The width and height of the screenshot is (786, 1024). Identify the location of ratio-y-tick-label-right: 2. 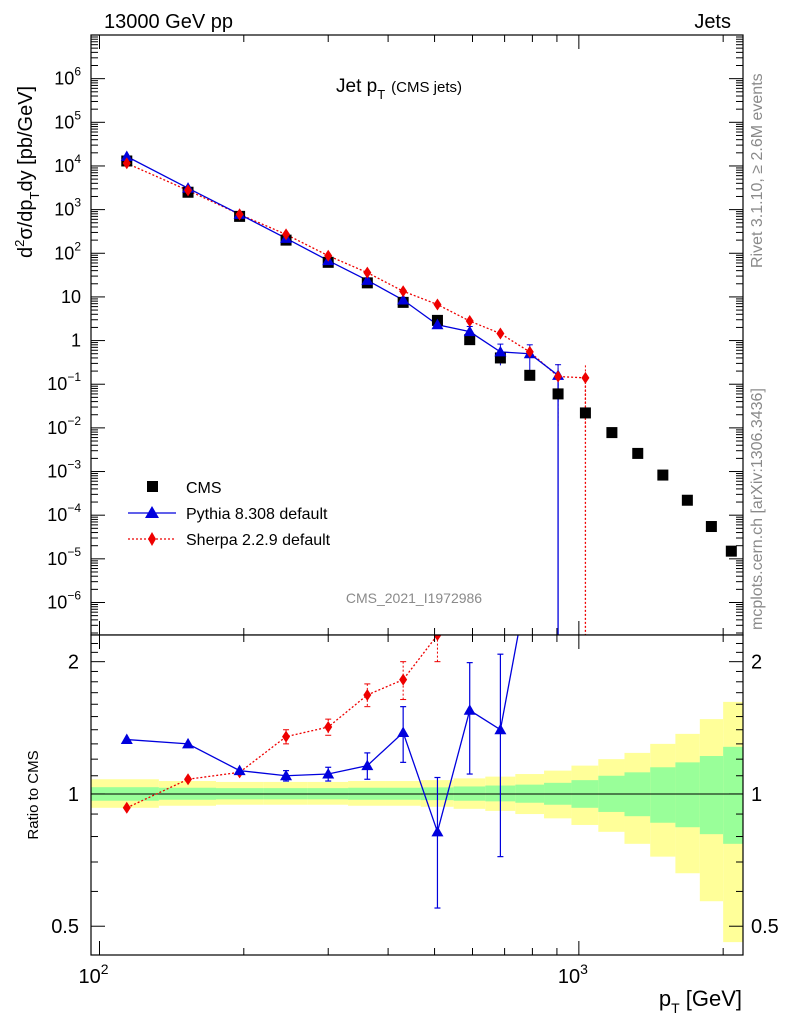
(756, 663).